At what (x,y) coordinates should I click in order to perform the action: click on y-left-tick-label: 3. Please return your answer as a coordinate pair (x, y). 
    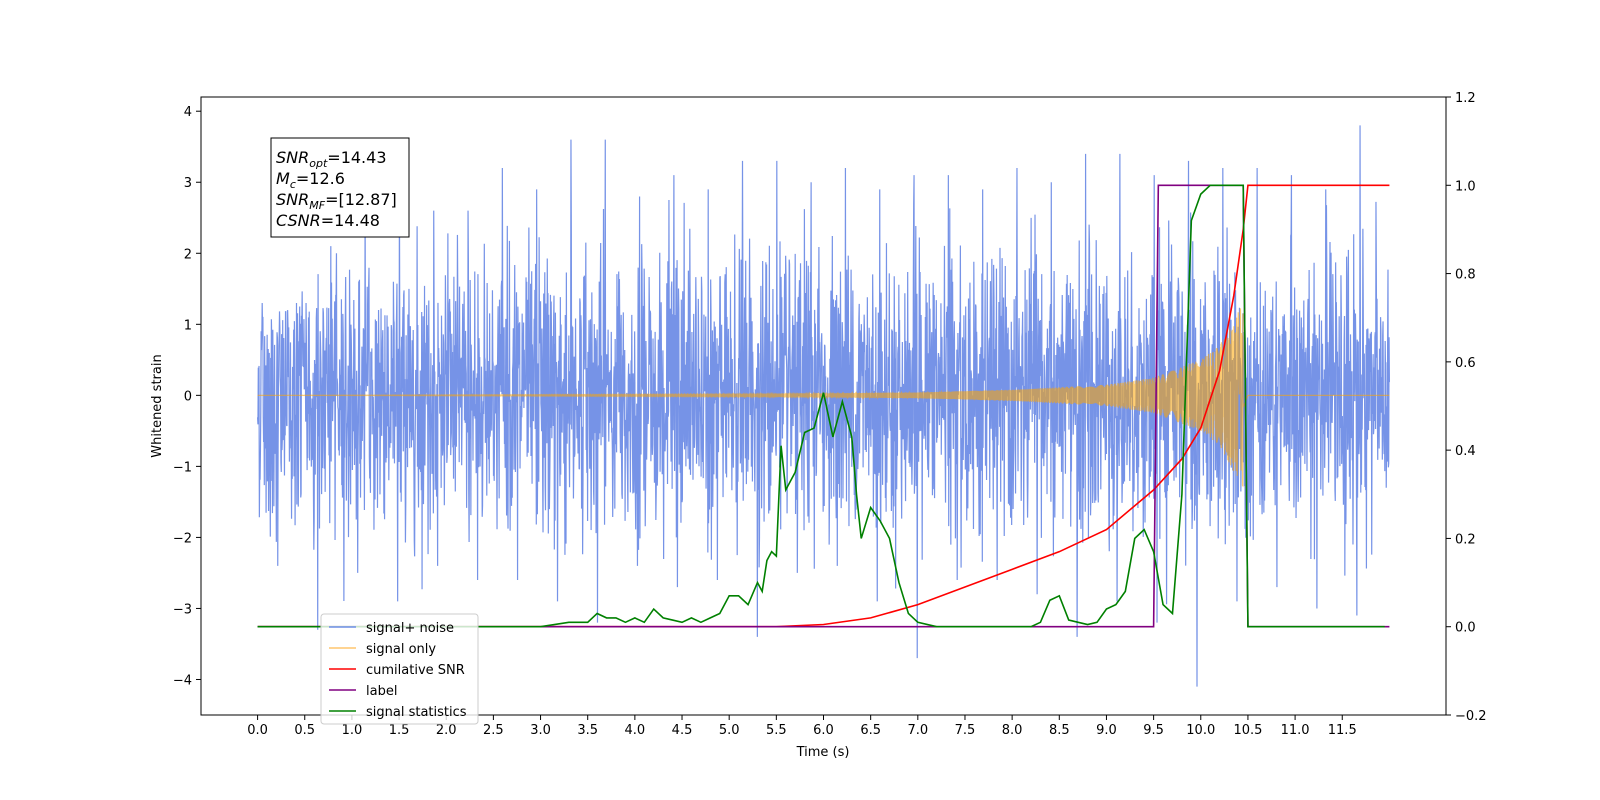
    Looking at the image, I should click on (188, 183).